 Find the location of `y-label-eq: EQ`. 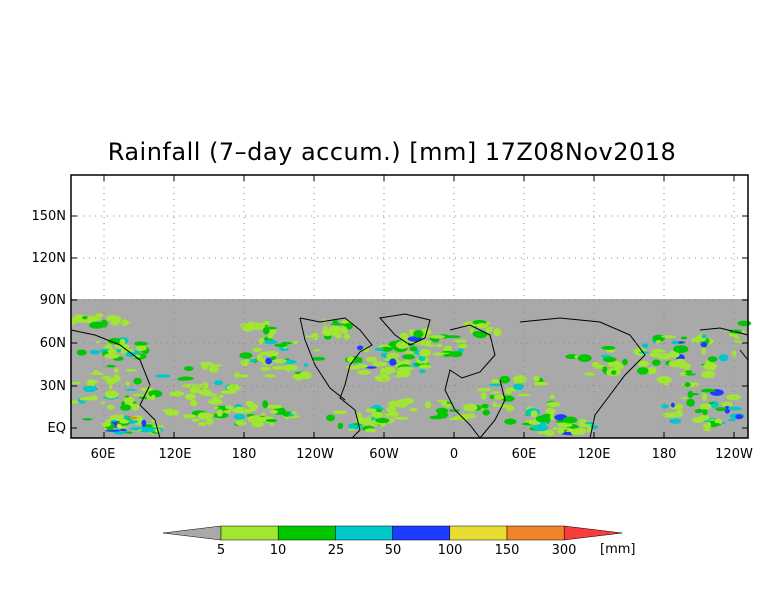

y-label-eq: EQ is located at coordinates (56, 428).